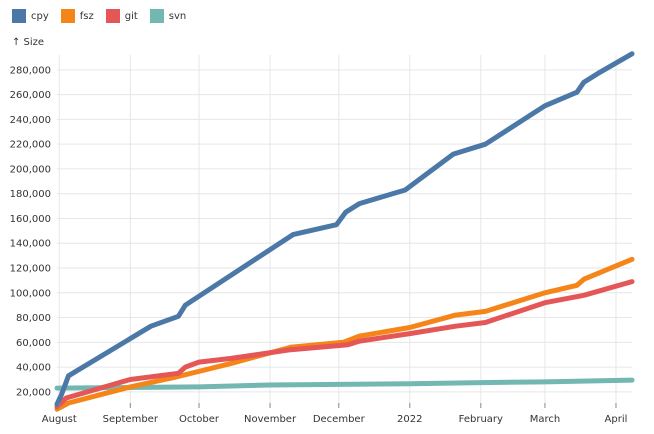  What do you see at coordinates (30, 169) in the screenshot?
I see `y-tick-label: 200,000` at bounding box center [30, 169].